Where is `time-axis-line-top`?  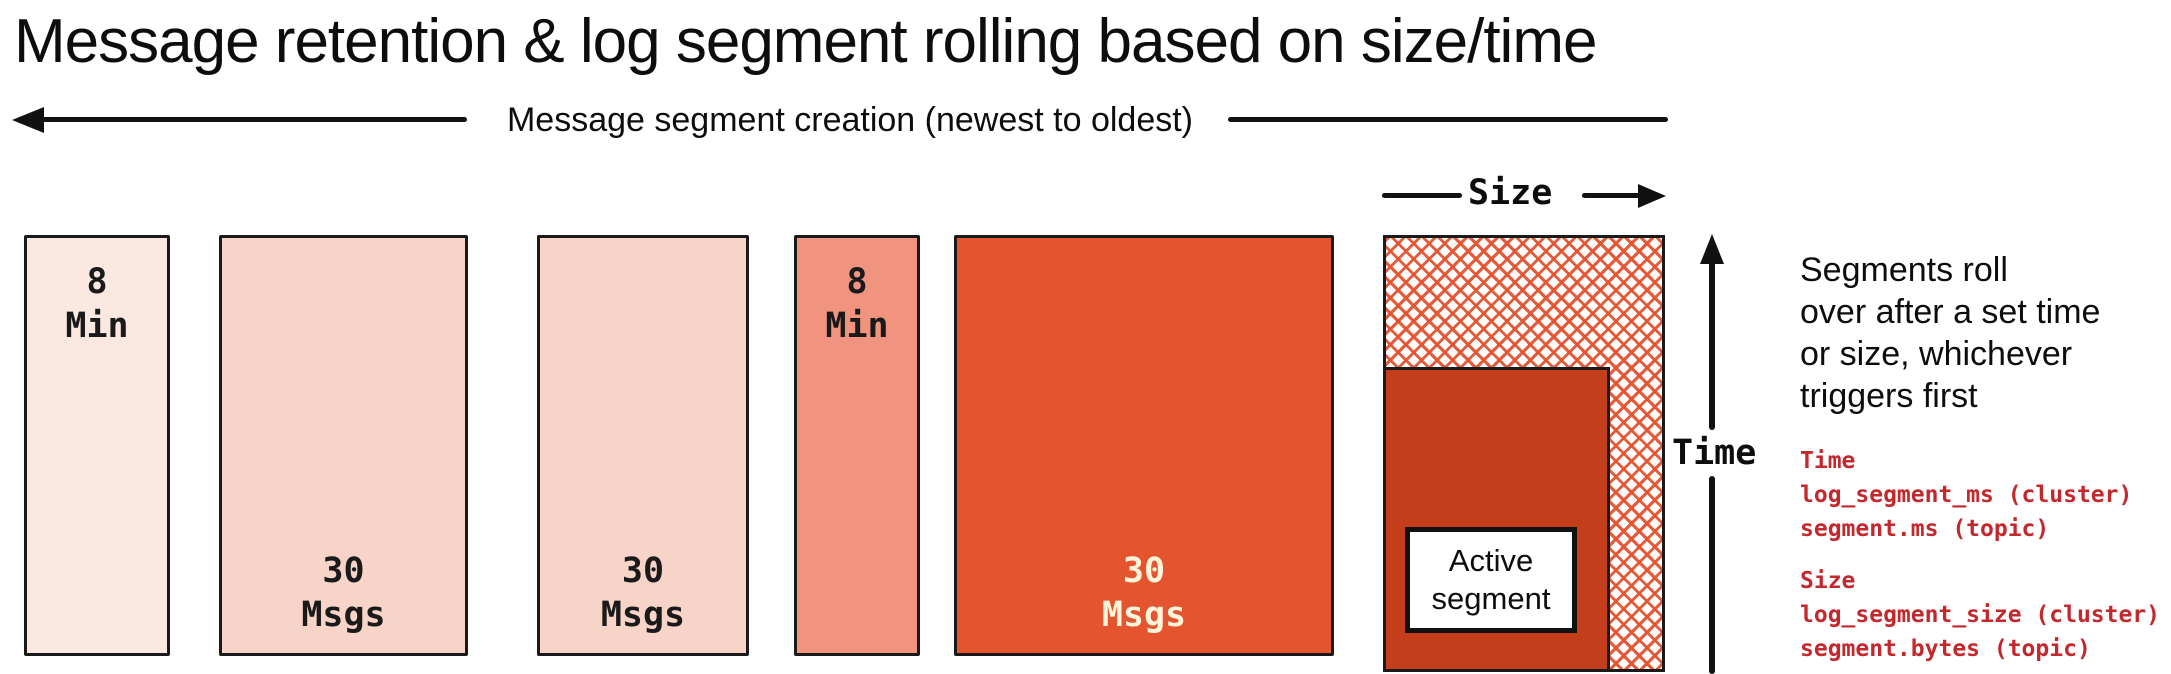 time-axis-line-top is located at coordinates (1712, 345).